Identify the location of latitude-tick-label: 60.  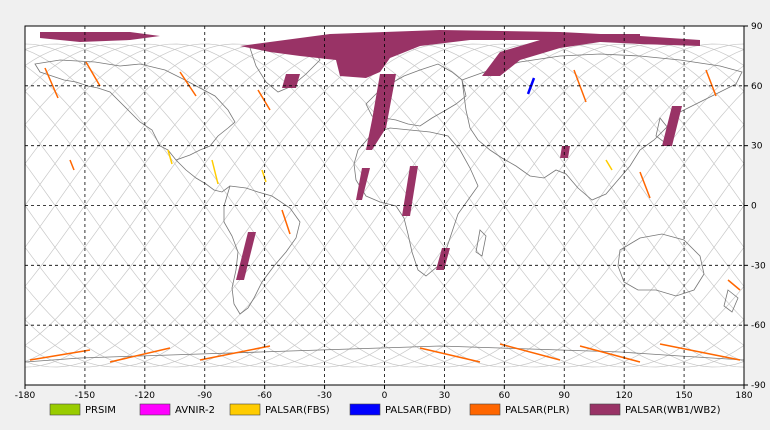
(757, 87).